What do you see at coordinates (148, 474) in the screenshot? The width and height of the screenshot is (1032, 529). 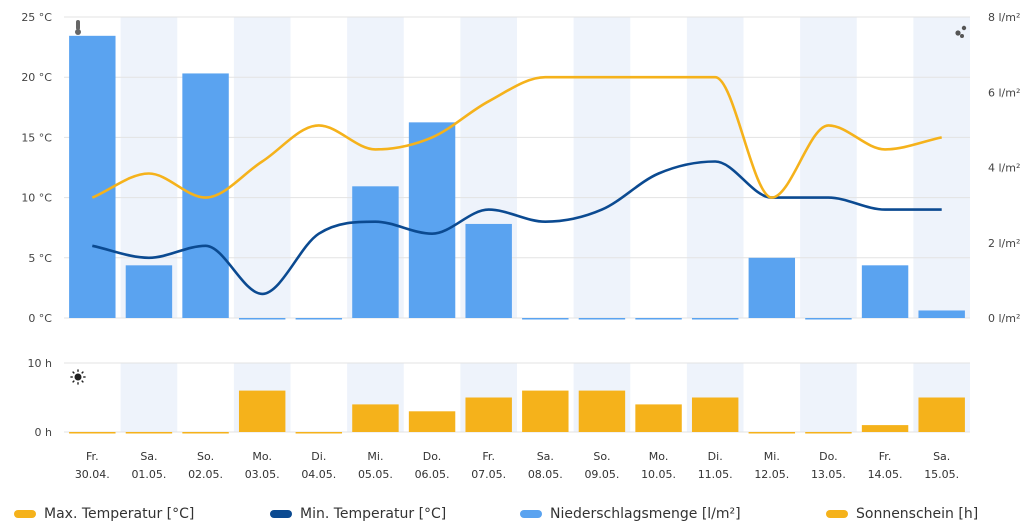 I see `x-tick-date: 01.05.` at bounding box center [148, 474].